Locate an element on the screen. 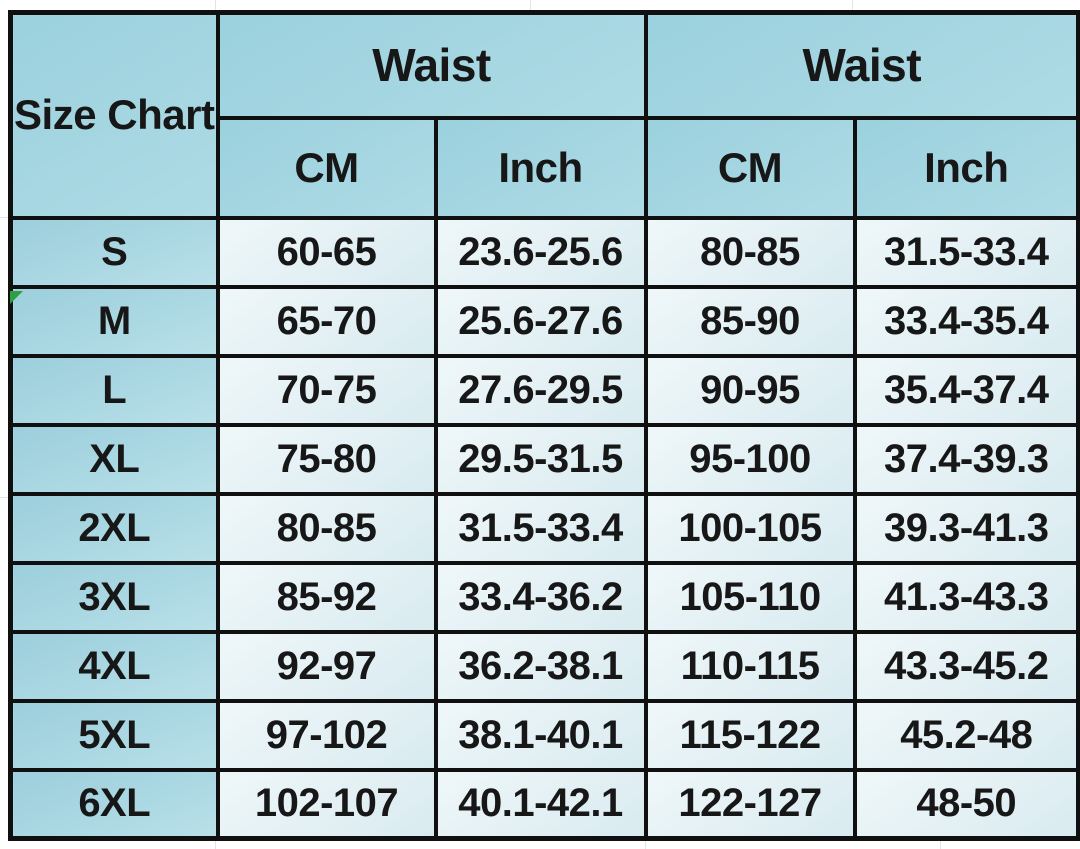  waist-inch-cell: 40.1-42.1 is located at coordinates (540, 804).